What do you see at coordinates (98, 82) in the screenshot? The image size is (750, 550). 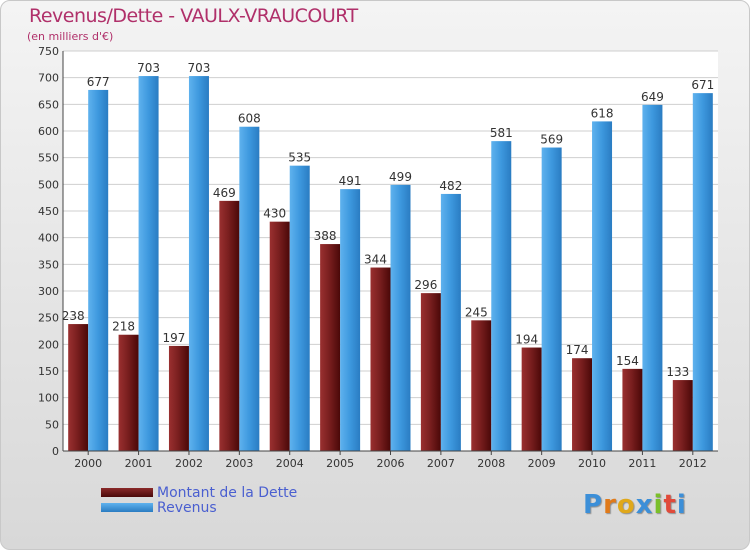 I see `data-label-revenus: 677` at bounding box center [98, 82].